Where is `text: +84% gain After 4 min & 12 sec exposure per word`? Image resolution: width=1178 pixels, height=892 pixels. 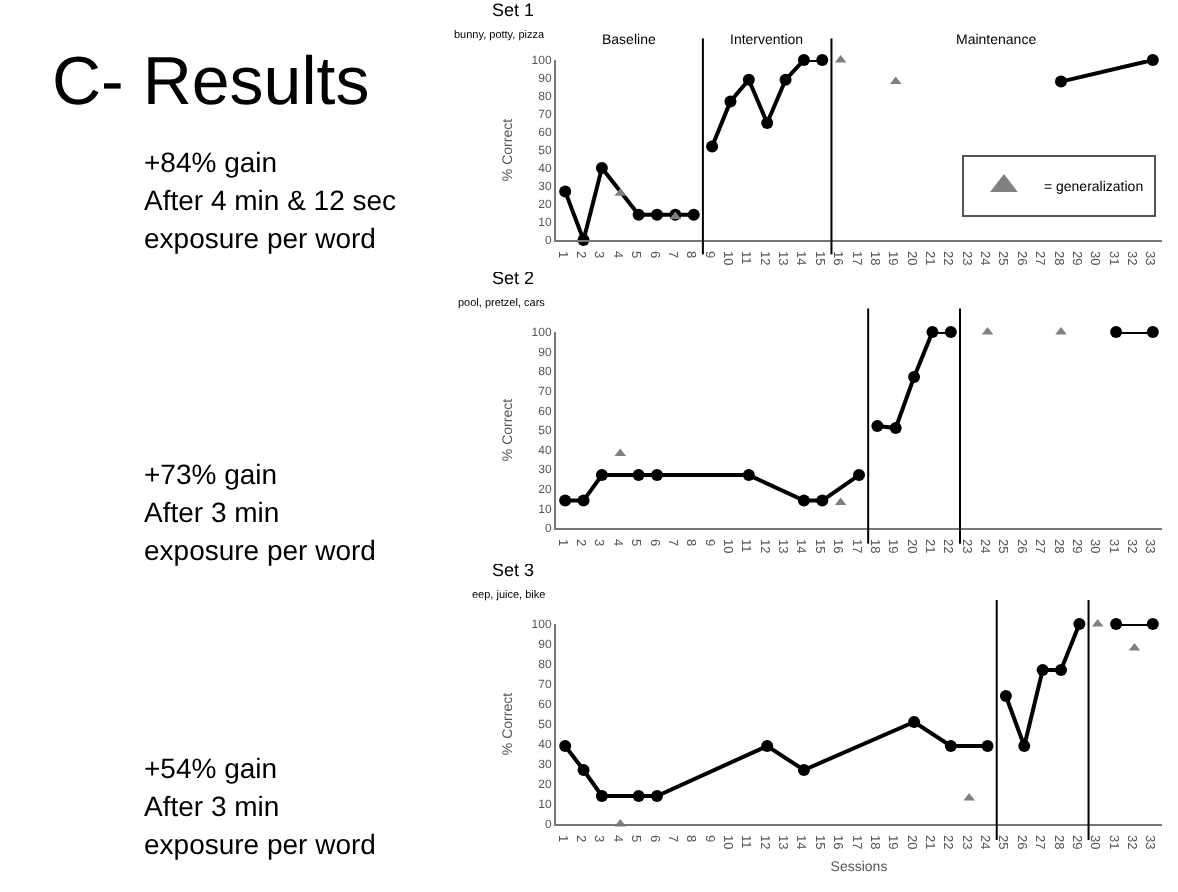
text: +84% gain After 4 min & 12 sec exposure per word is located at coordinates (270, 201).